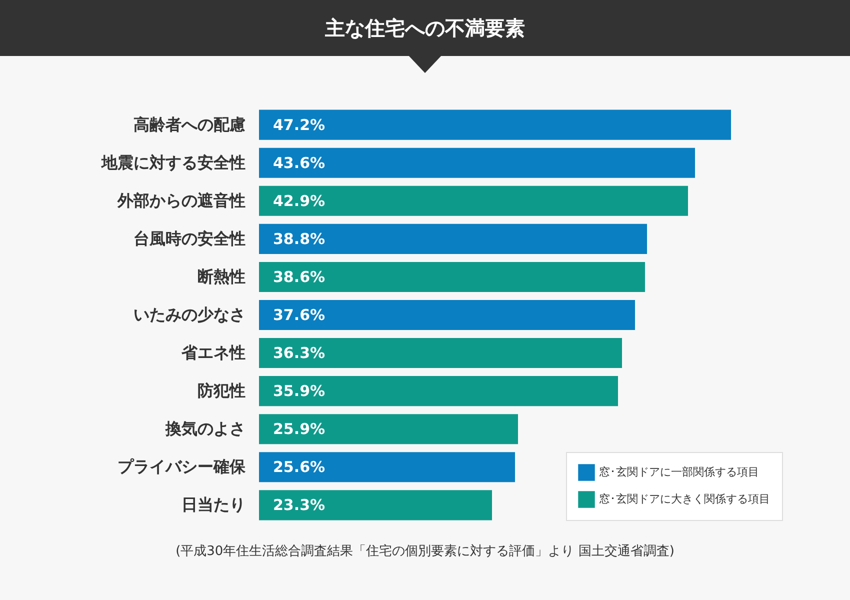  Describe the element at coordinates (299, 201) in the screenshot. I see `data-label: 42.9%` at that location.